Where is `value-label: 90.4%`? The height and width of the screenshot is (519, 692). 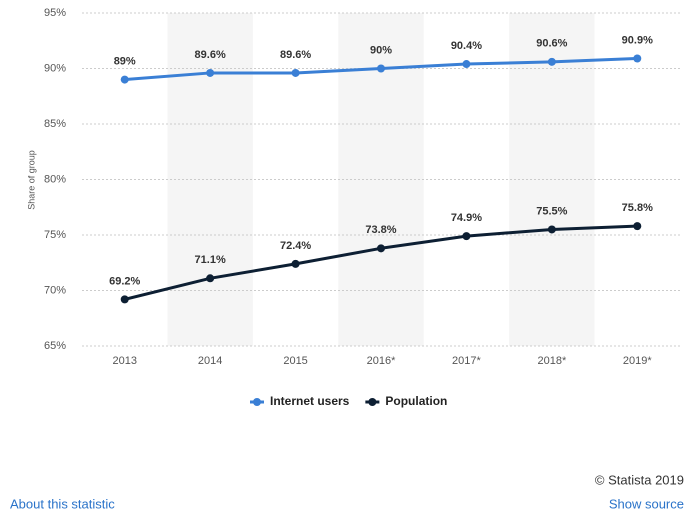
value-label: 90.4% is located at coordinates (466, 46).